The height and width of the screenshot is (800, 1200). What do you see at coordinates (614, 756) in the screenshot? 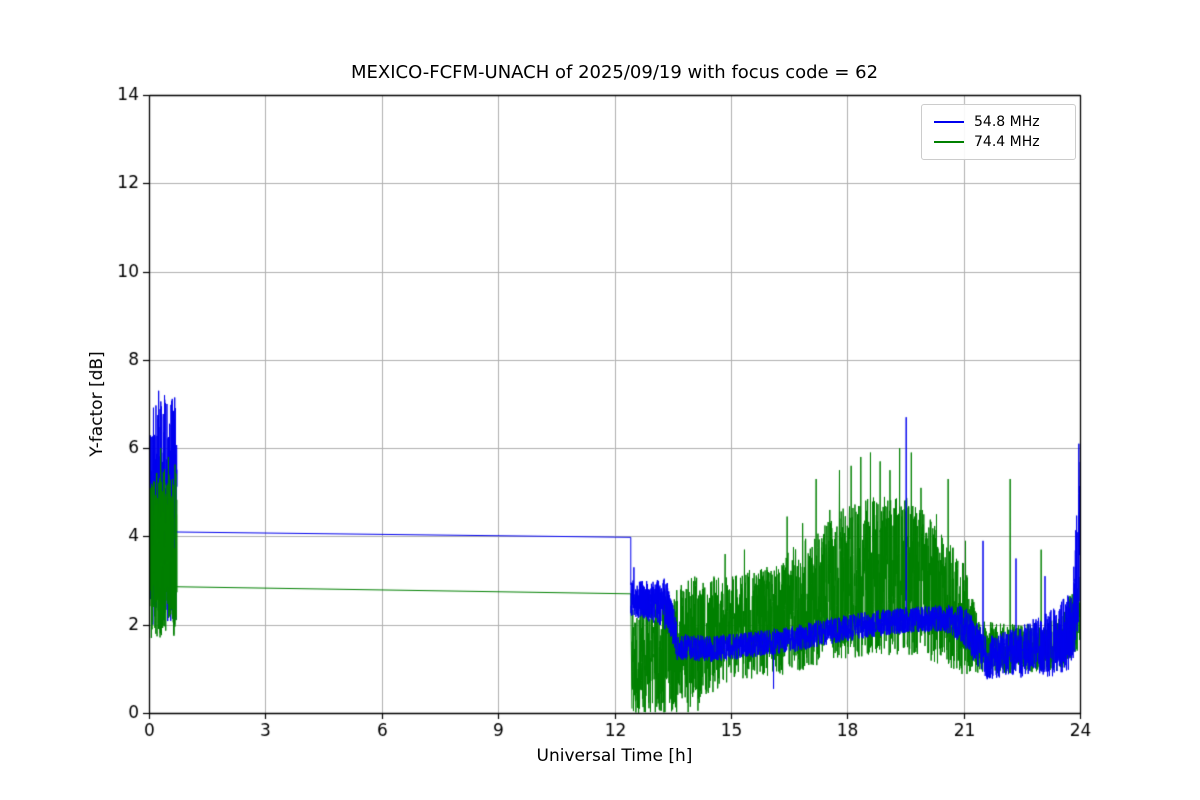
I see `x-axis-label: Universal Time [h]` at bounding box center [614, 756].